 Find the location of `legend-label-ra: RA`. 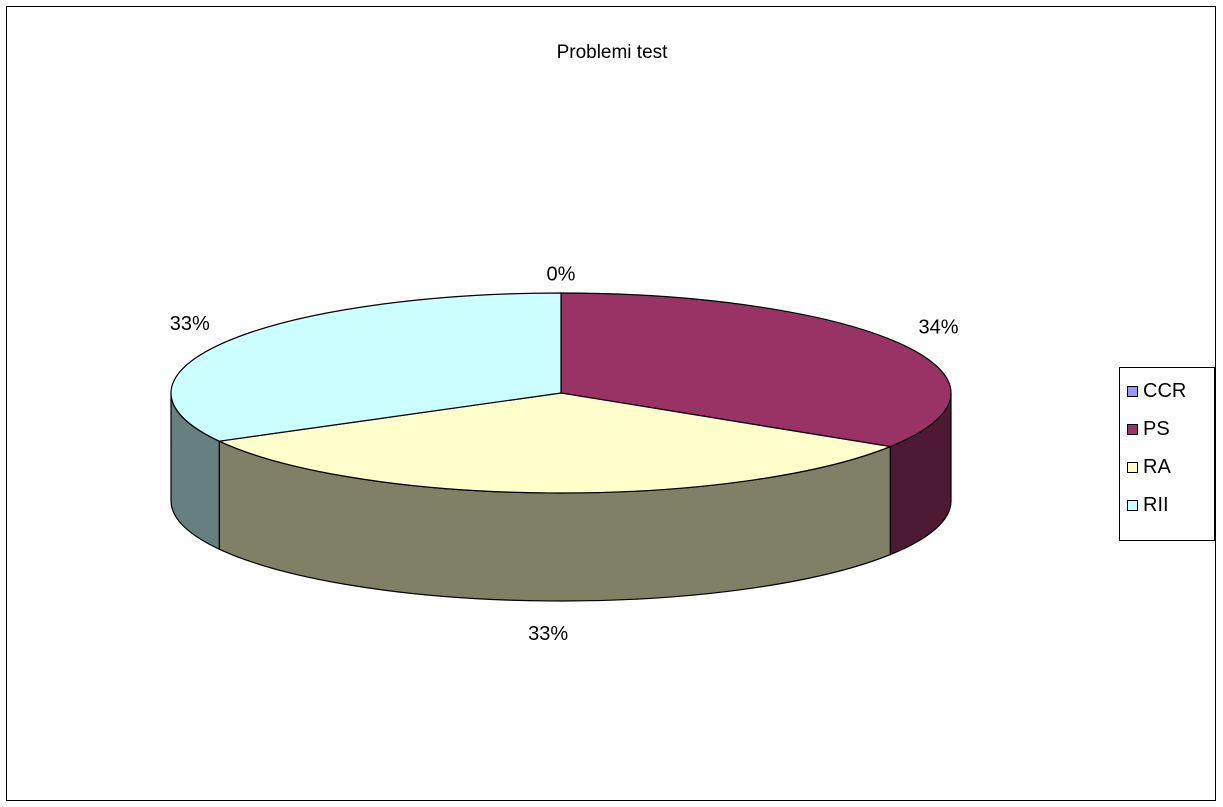

legend-label-ra: RA is located at coordinates (1157, 466).